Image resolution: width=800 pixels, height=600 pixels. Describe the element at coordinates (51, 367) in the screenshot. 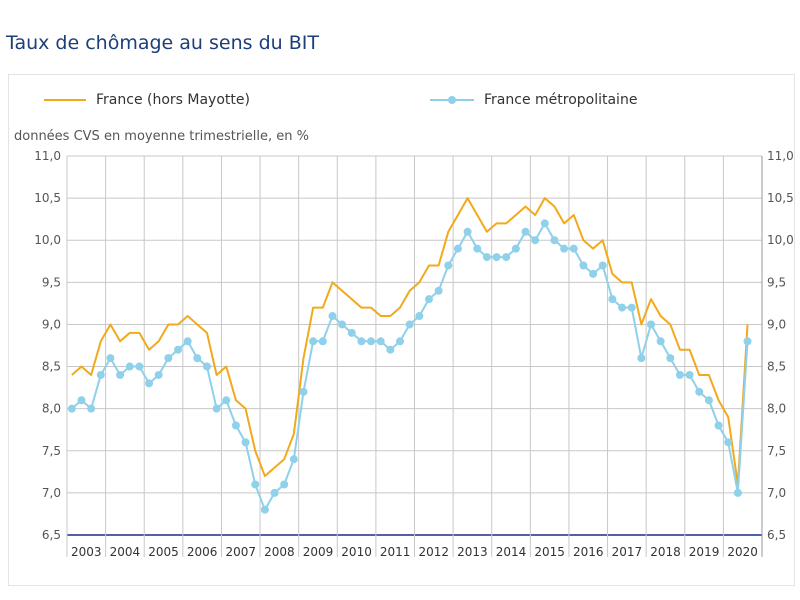

I see `y-tick-label-left: 8,5` at that location.